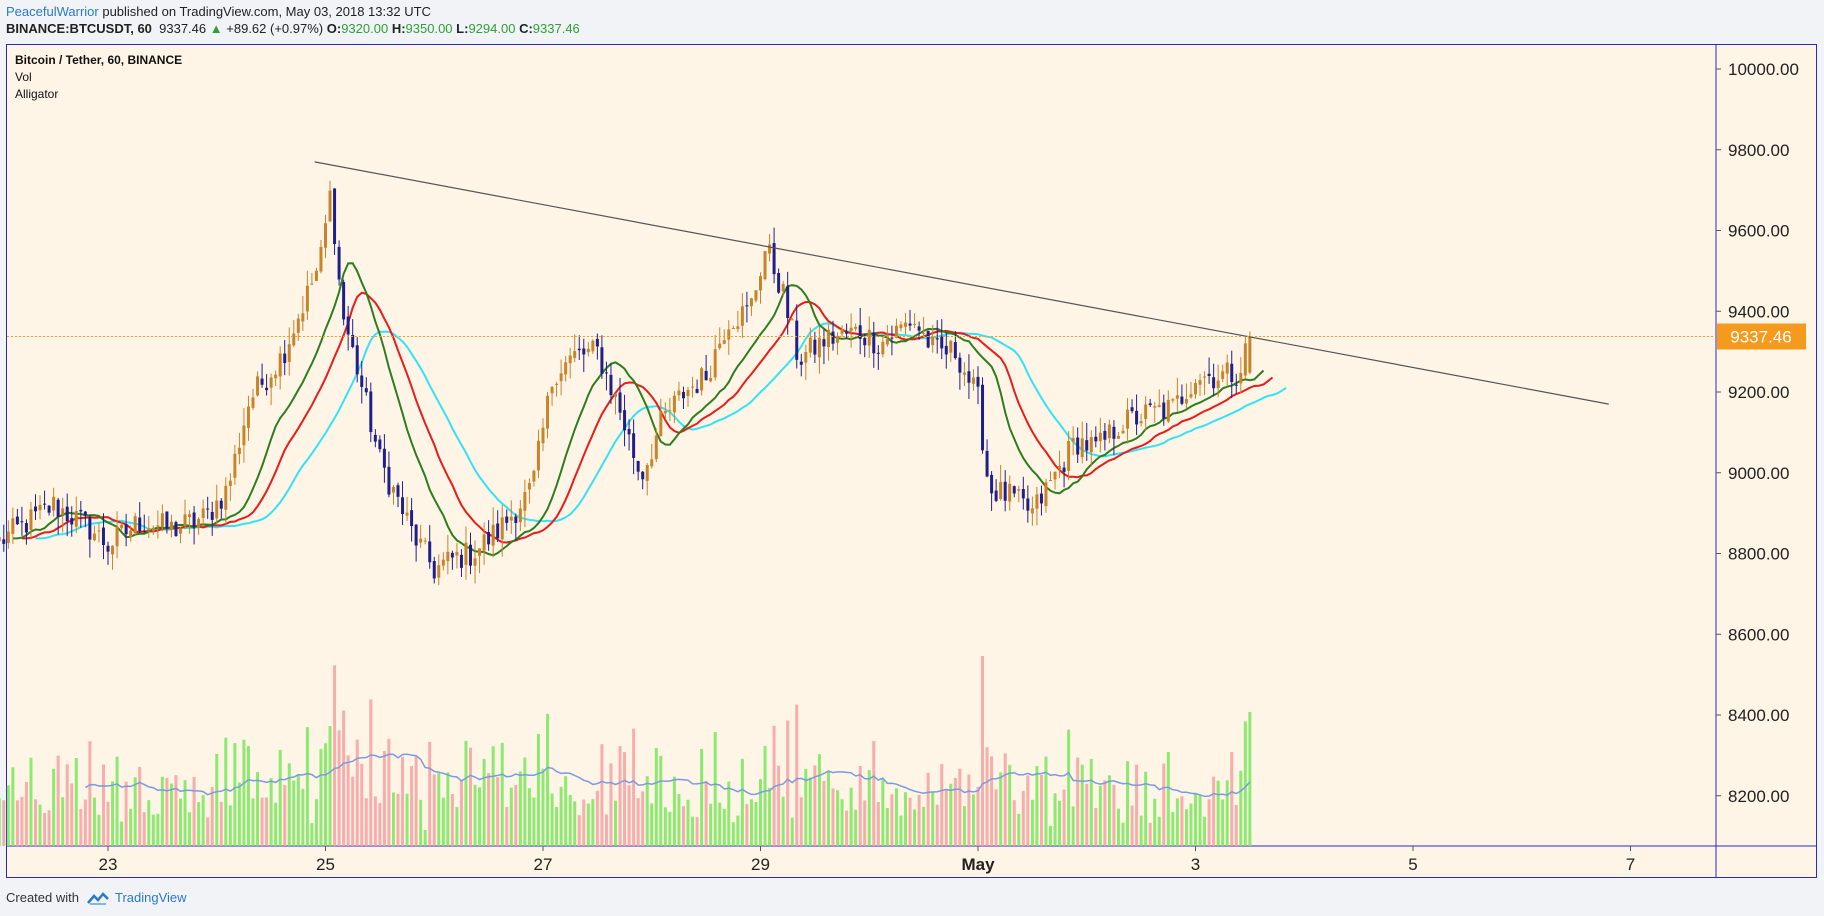 The width and height of the screenshot is (1824, 916). What do you see at coordinates (150, 897) in the screenshot?
I see `tradingview-link: TradingView` at bounding box center [150, 897].